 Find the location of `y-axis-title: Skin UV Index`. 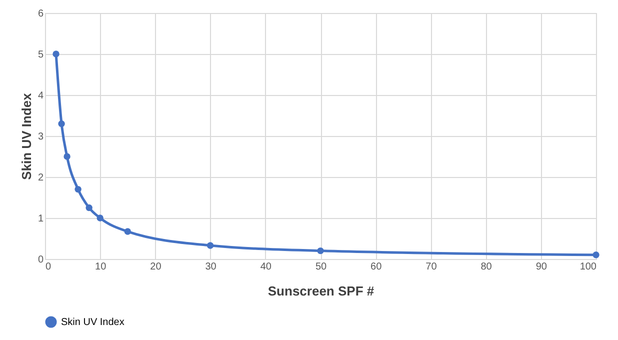

y-axis-title: Skin UV Index is located at coordinates (26, 136).